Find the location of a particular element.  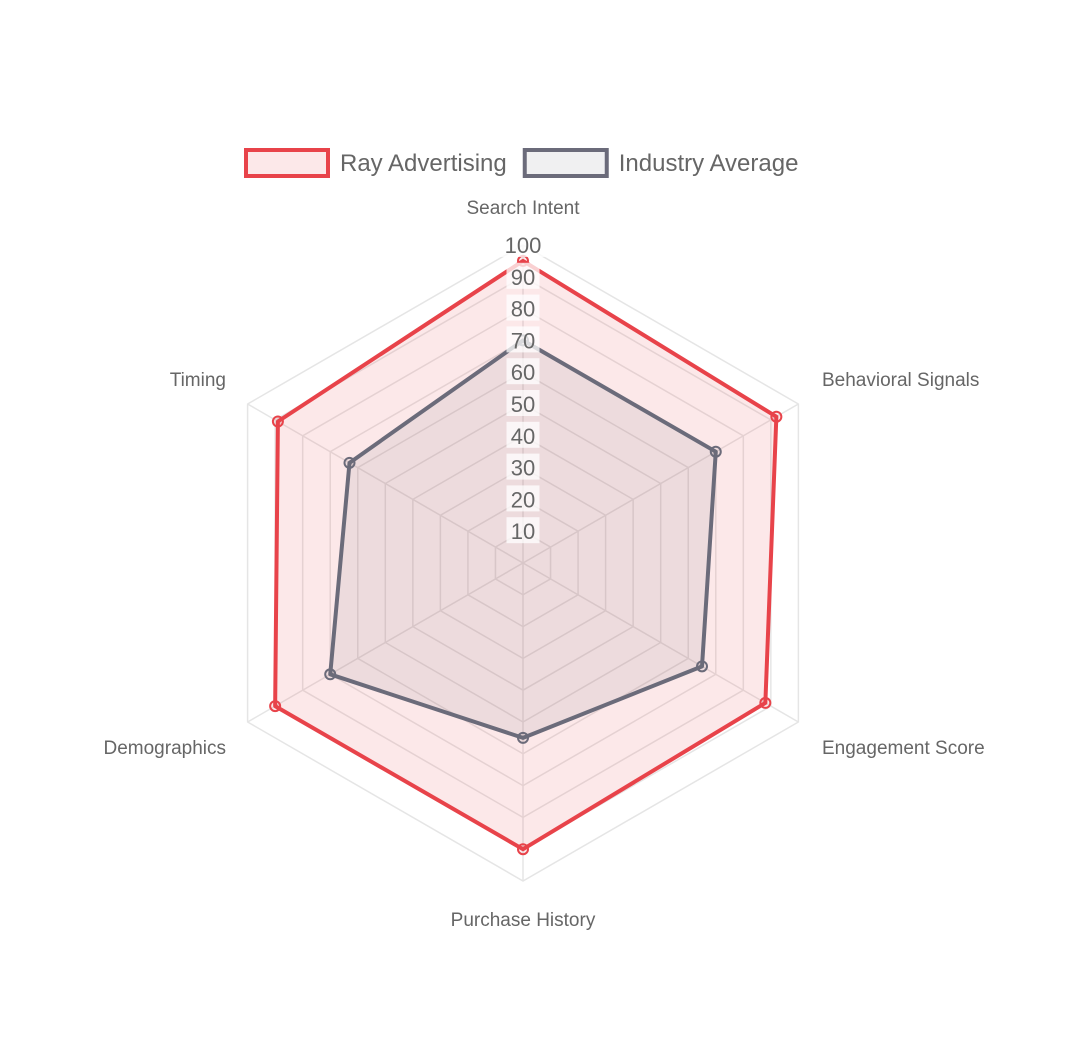

tick-text: 70 is located at coordinates (523, 340).